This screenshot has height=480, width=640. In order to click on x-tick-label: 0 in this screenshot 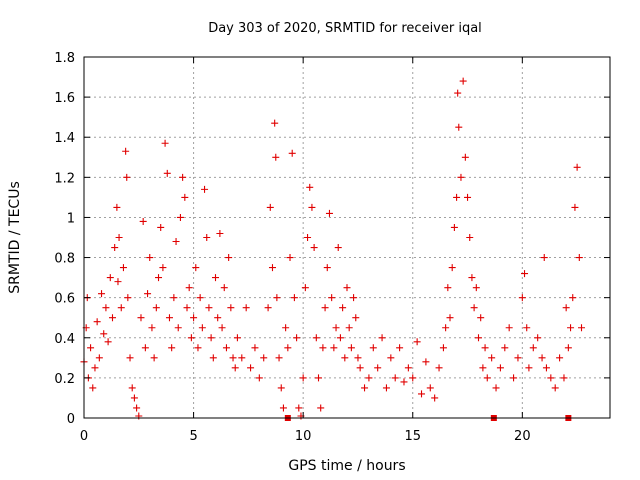, I will do `click(84, 436)`.